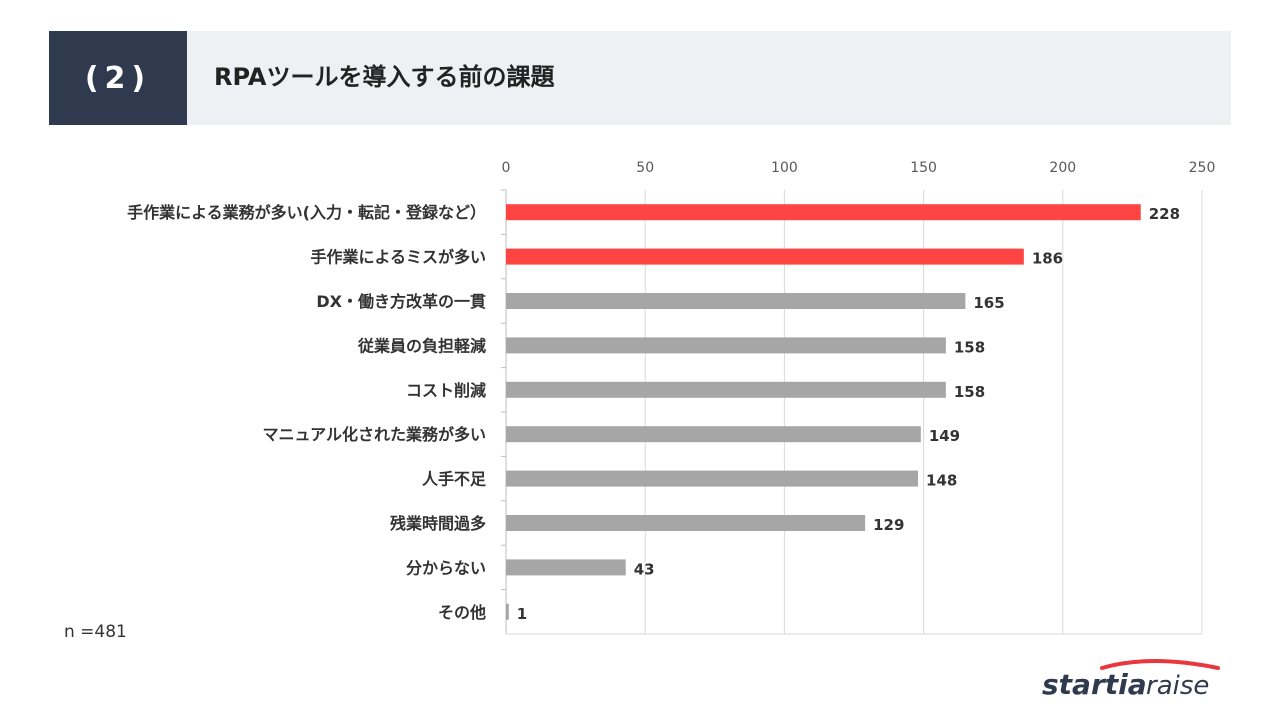  What do you see at coordinates (522, 614) in the screenshot?
I see `data-label: 1` at bounding box center [522, 614].